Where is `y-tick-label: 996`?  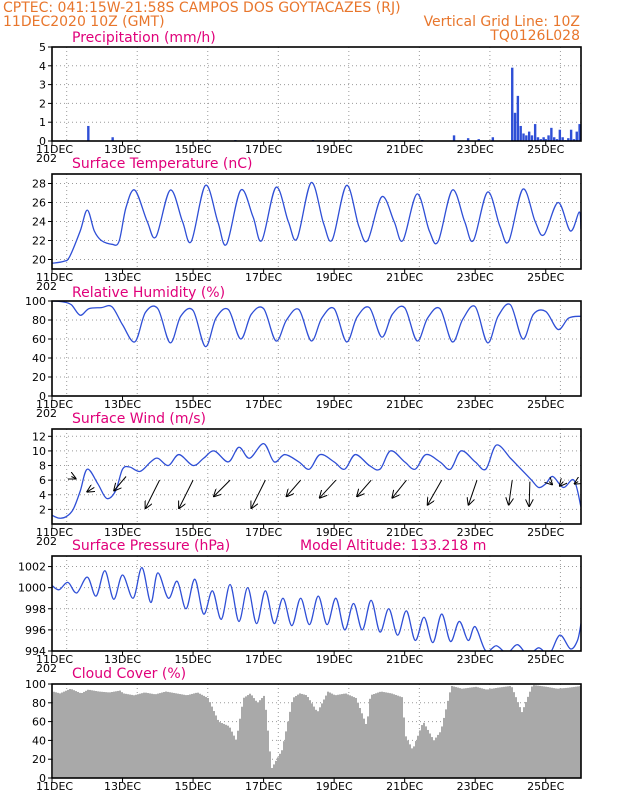
y-tick-label: 996 is located at coordinates (35, 630).